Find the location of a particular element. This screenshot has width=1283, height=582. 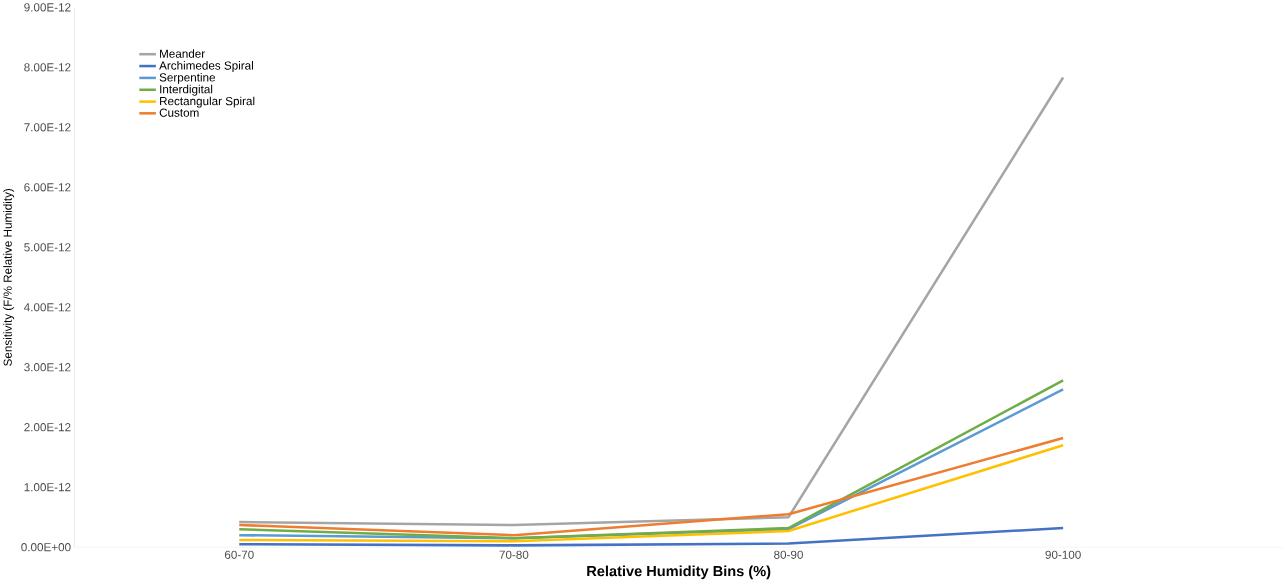

y-axis-title: Sensitivity (F/% Relative Humidity) is located at coordinates (9, 277).